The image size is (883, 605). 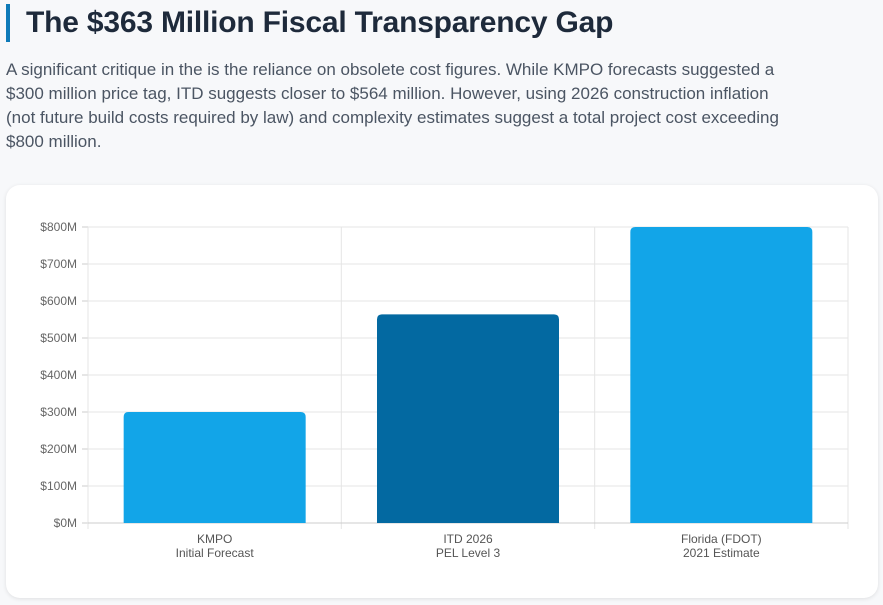 I want to click on x-category-label: Florida (FDOT), so click(x=721, y=539).